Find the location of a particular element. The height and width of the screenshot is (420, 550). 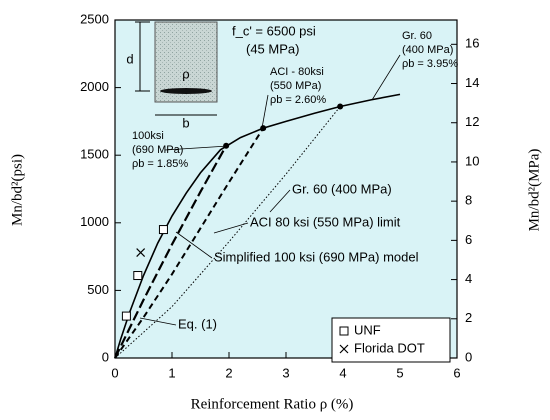

y2-tick-label: 12 is located at coordinates (472, 121).